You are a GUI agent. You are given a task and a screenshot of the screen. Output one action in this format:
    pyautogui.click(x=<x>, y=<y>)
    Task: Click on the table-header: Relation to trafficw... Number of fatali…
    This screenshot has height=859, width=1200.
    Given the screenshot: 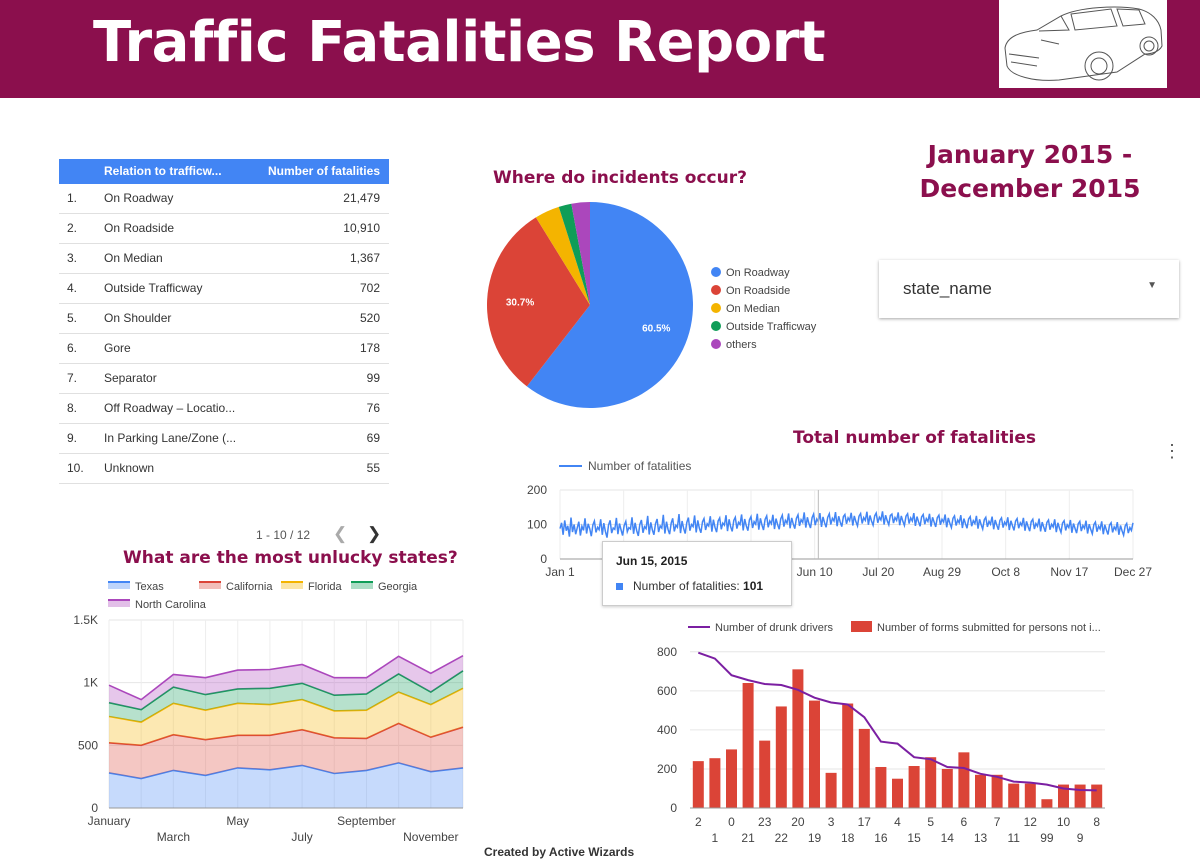 What is the action you would take?
    pyautogui.click(x=224, y=171)
    